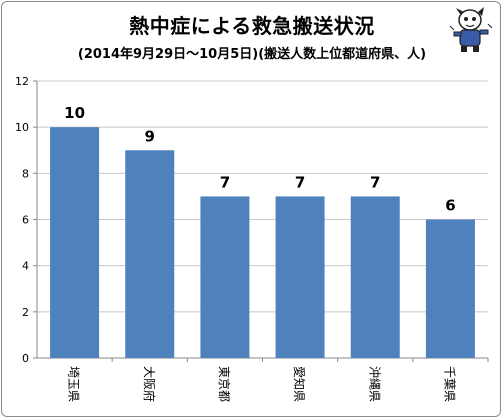  What do you see at coordinates (25, 173) in the screenshot?
I see `y-tick-label: 8` at bounding box center [25, 173].